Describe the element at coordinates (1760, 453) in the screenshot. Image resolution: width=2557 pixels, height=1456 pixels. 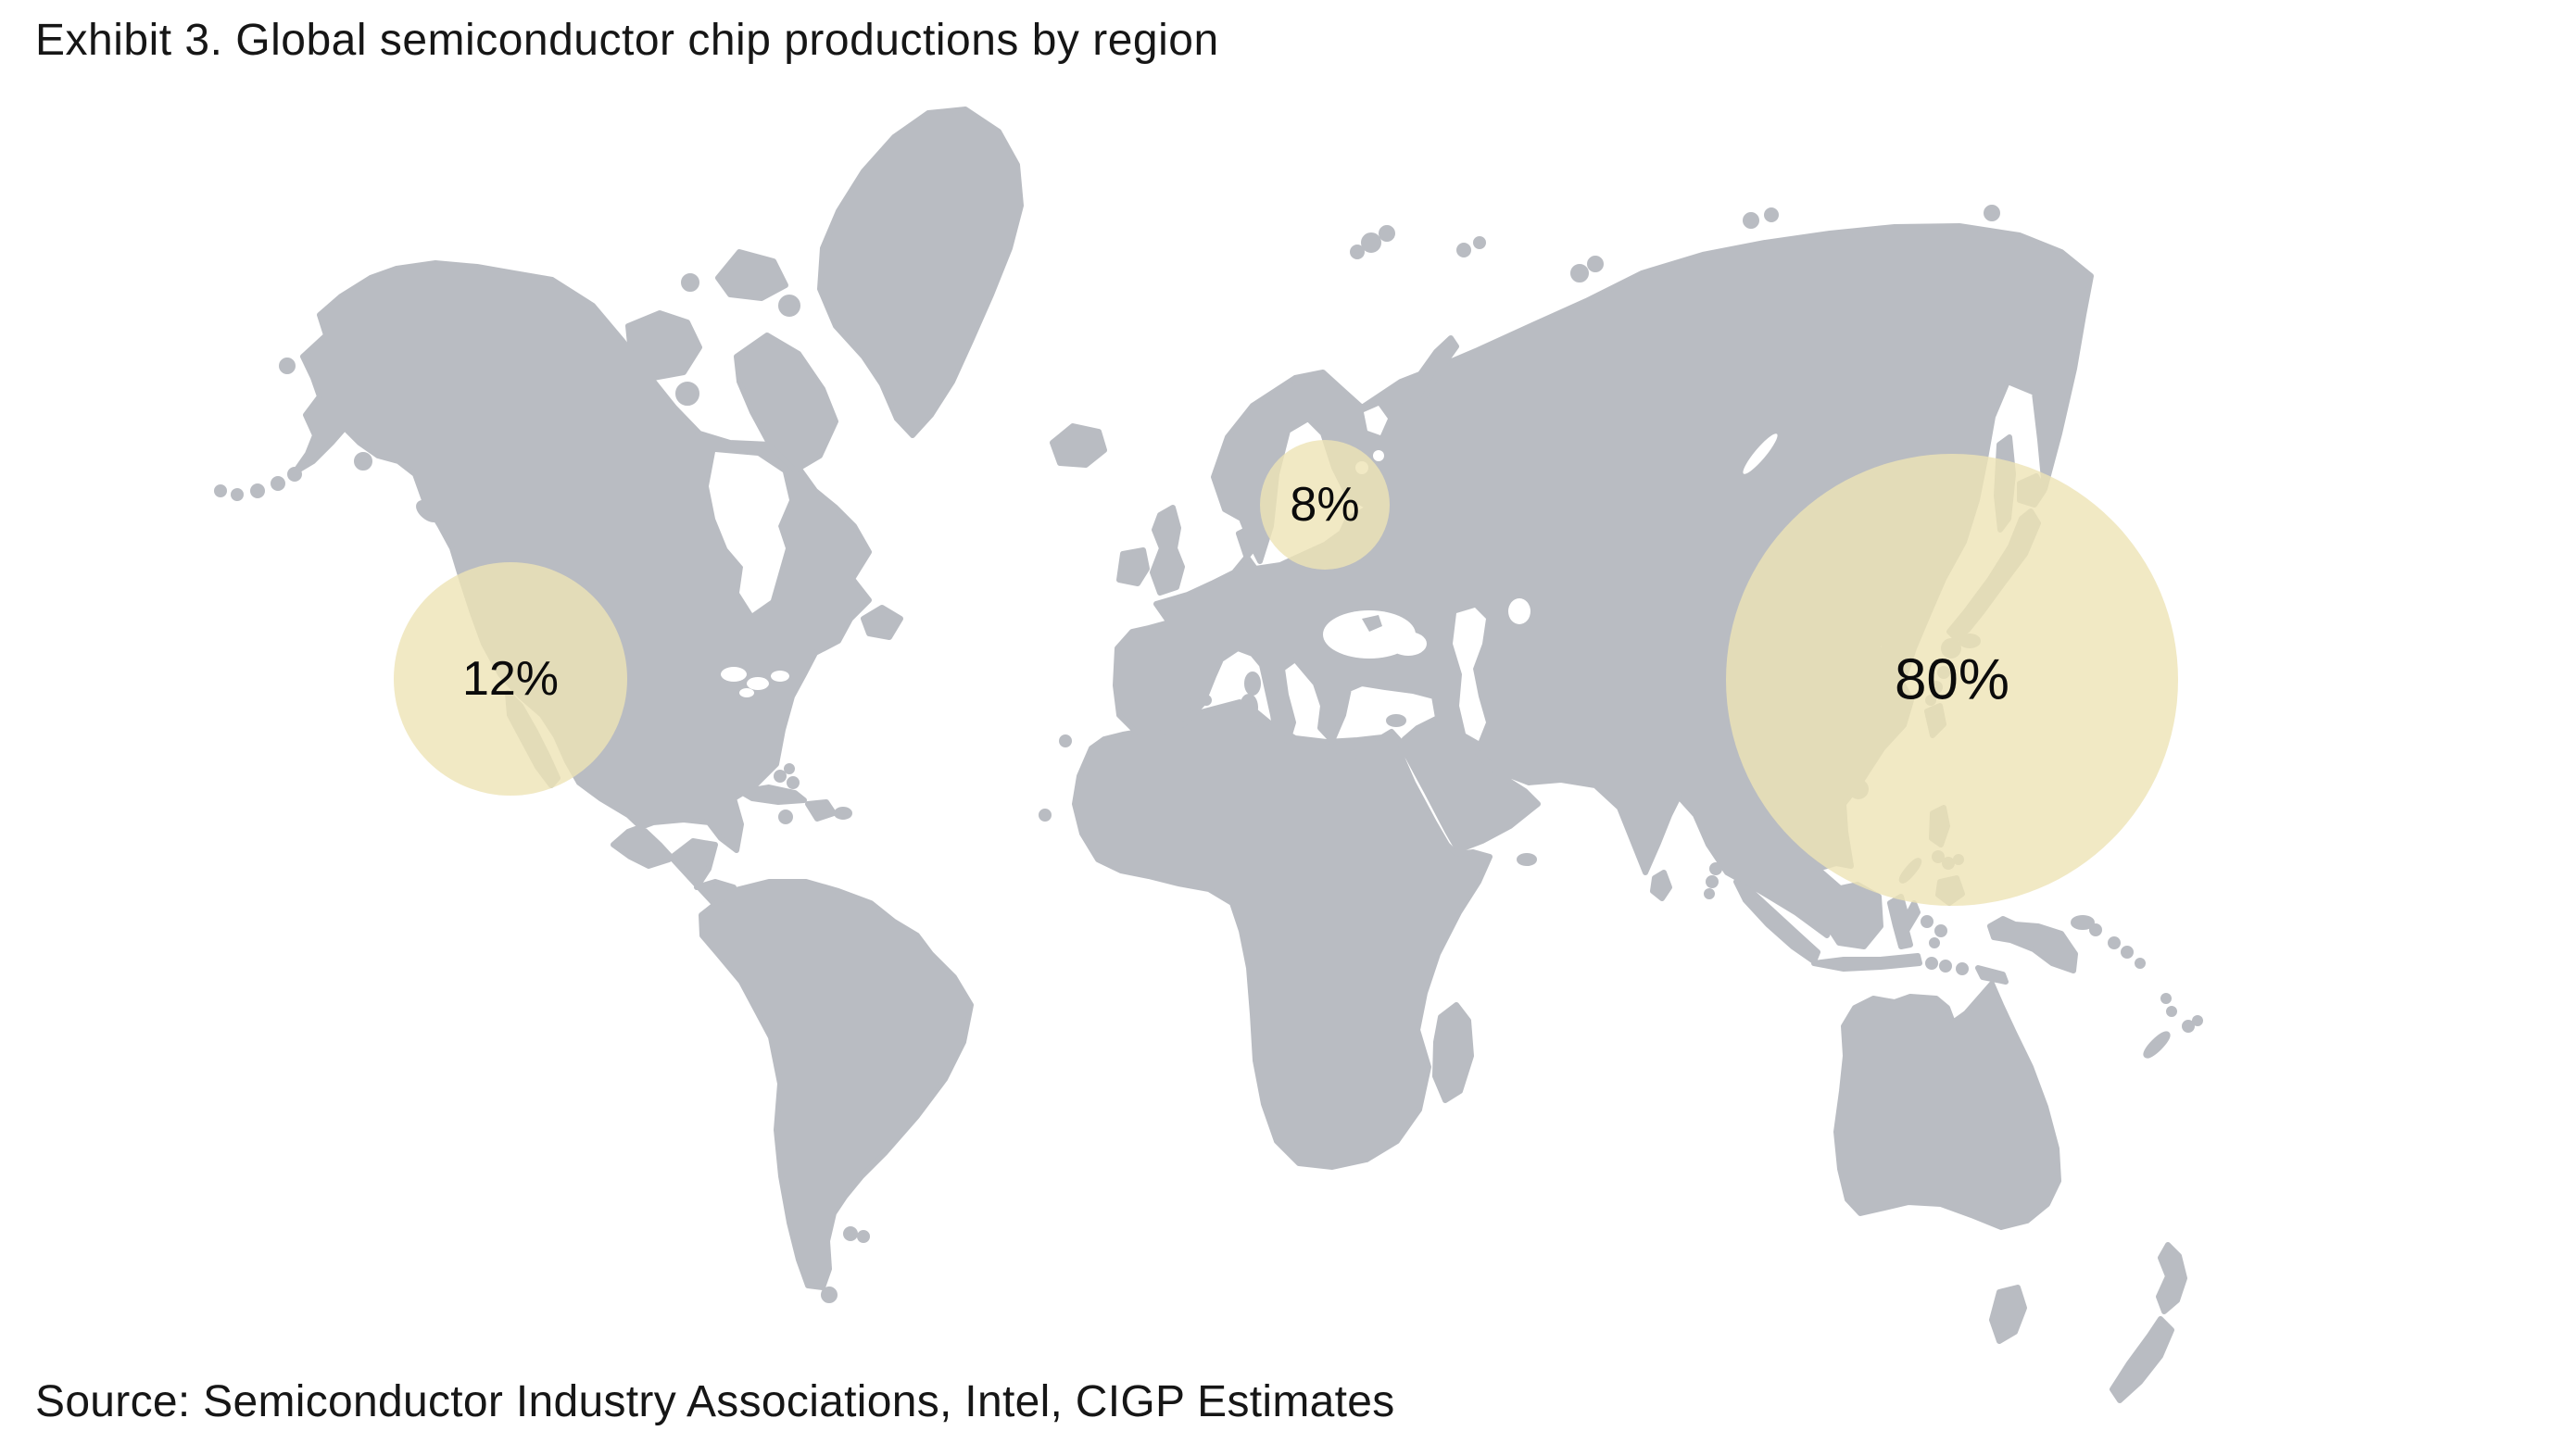
I see `lake-baikal` at that location.